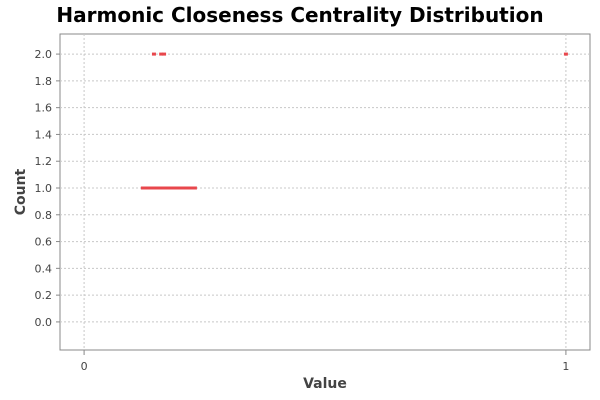 The image size is (600, 400). I want to click on x-tick-label: 0, so click(84, 366).